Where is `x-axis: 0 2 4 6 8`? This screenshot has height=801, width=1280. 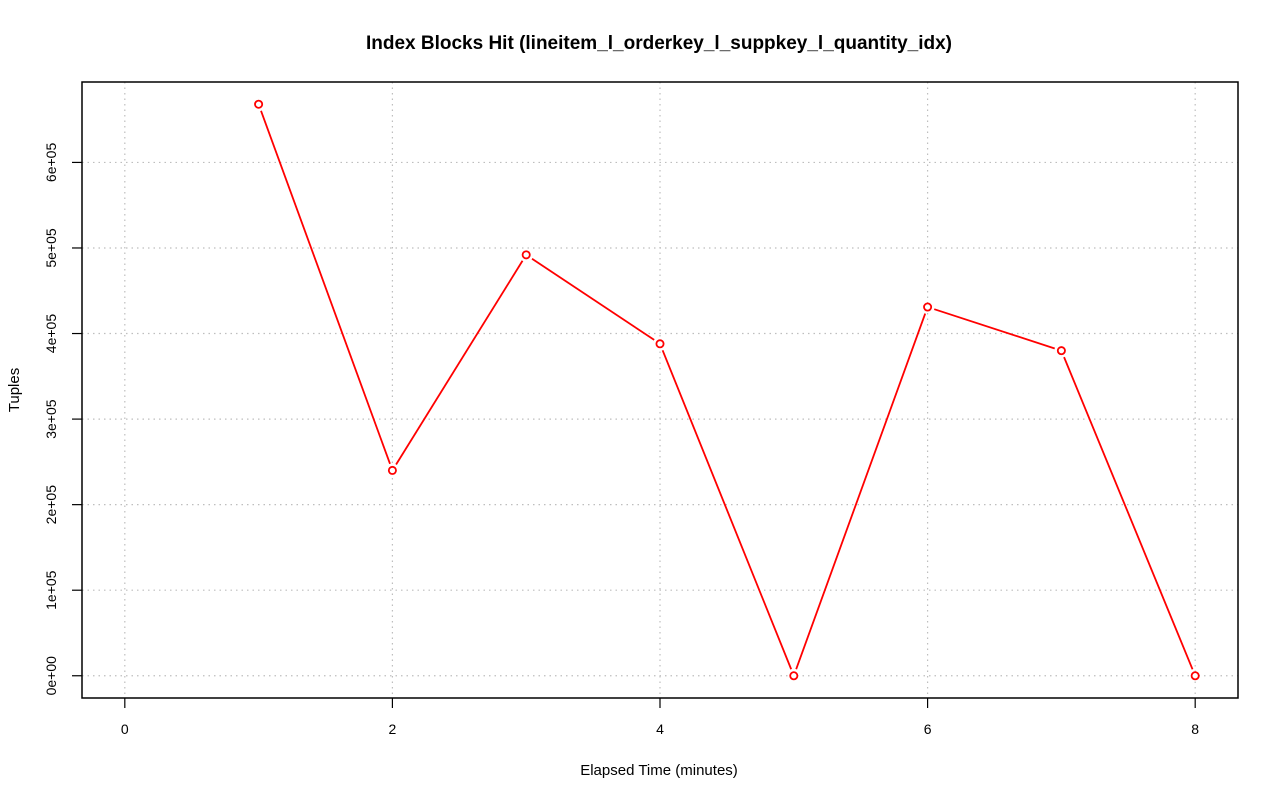
x-axis: 0 2 4 6 8 is located at coordinates (660, 717).